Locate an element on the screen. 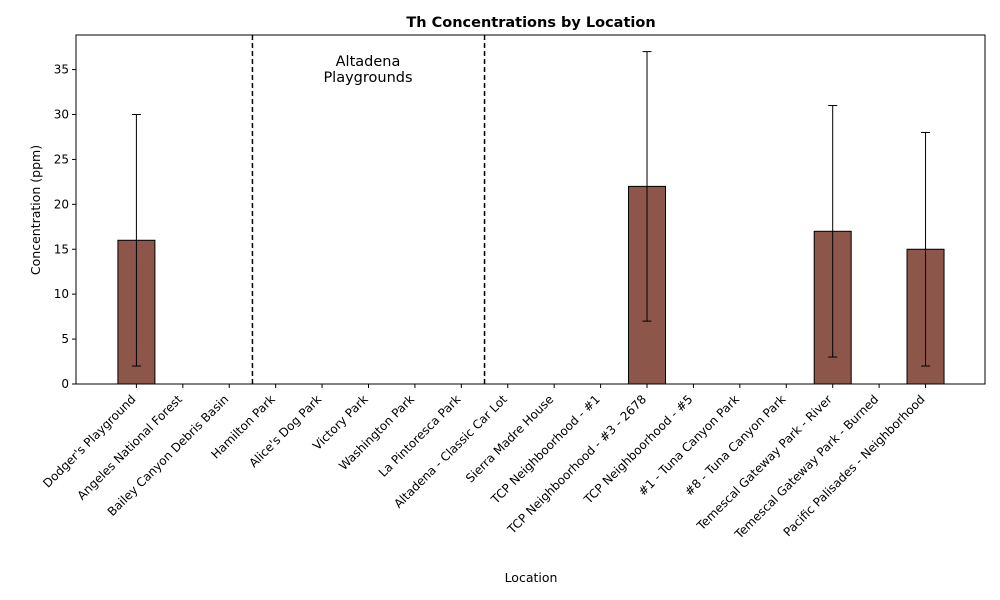 The width and height of the screenshot is (1000, 600). x-tick-label: La Pintoresca Park is located at coordinates (420, 436).